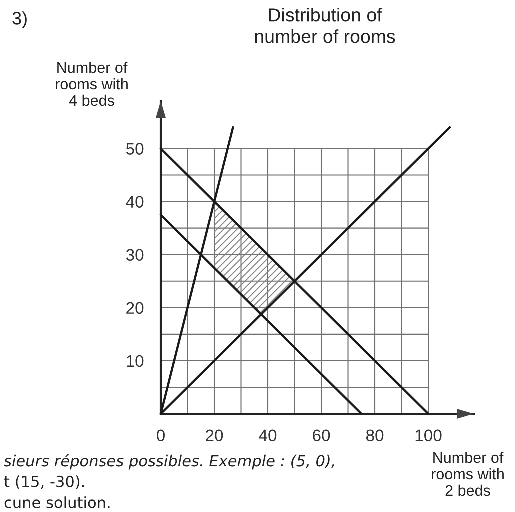 This screenshot has height=512, width=515. Describe the element at coordinates (468, 474) in the screenshot. I see `x-axis-title: Number of rooms with 2 beds` at that location.